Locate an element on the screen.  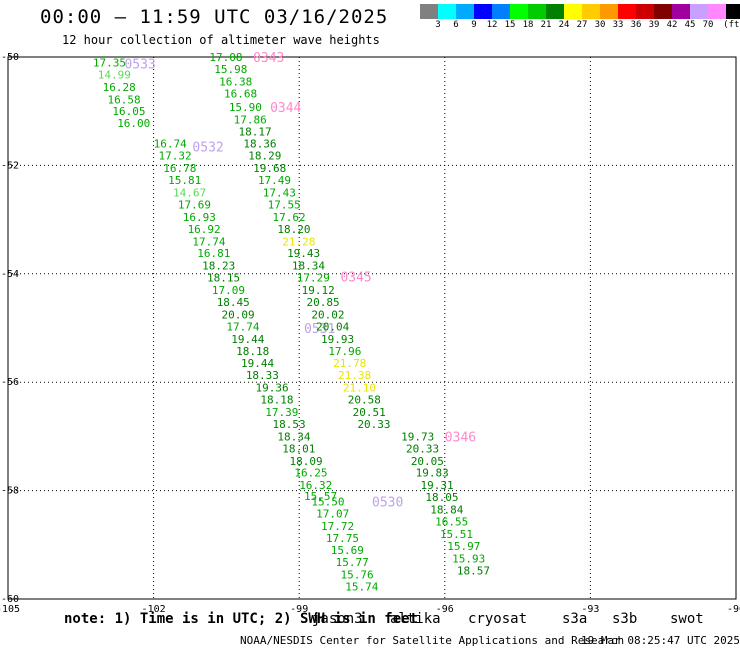
legend-label: 30 is located at coordinates (600, 25).